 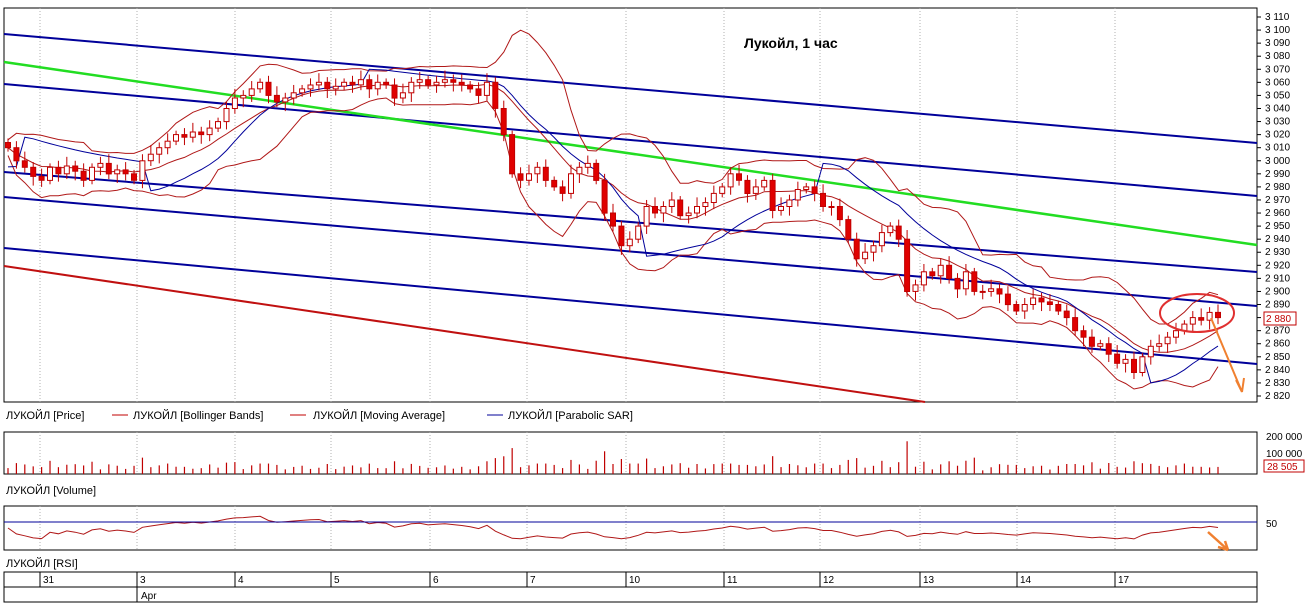 What do you see at coordinates (1277, 30) in the screenshot?
I see `price-tick-label: 3 100` at bounding box center [1277, 30].